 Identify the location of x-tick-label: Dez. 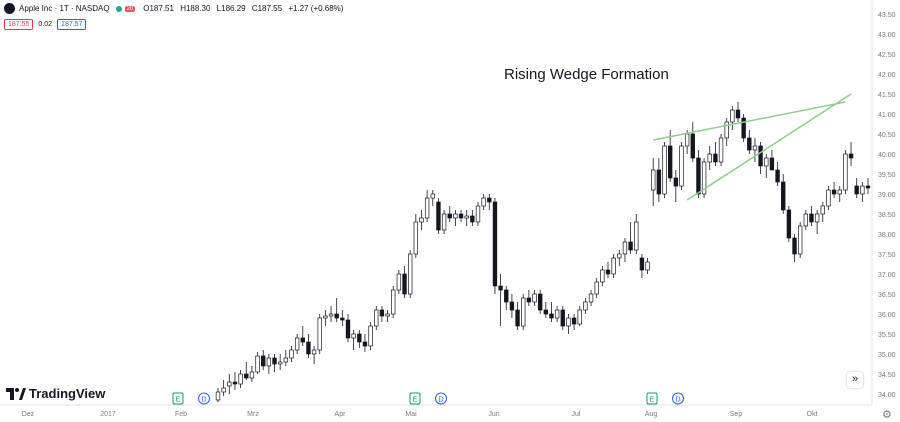
(28, 414).